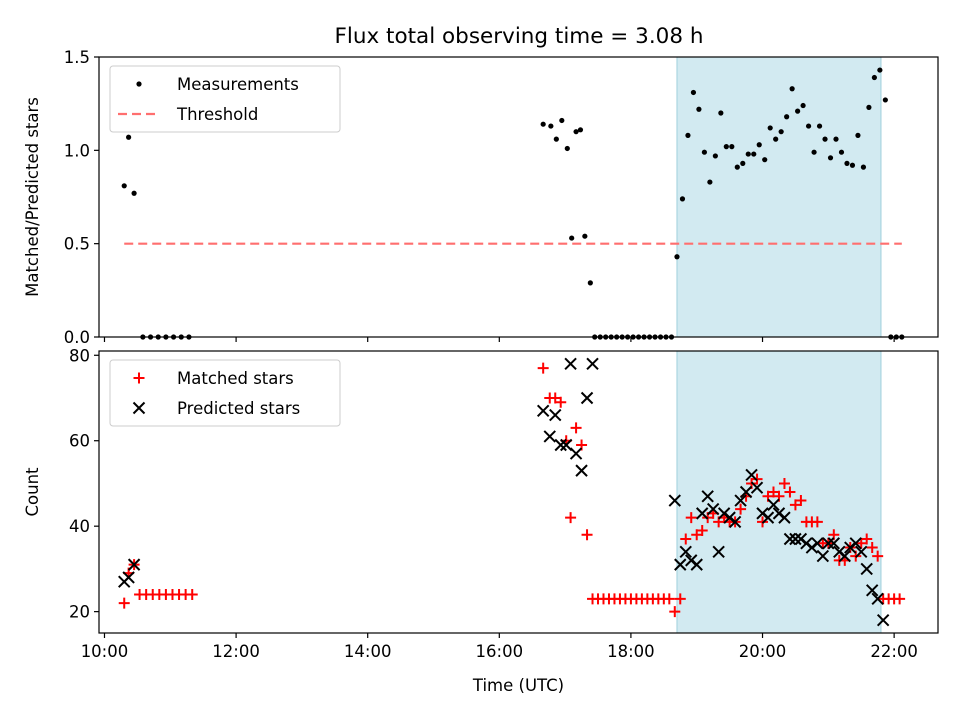  I want to click on x-tick-label: 16:00, so click(500, 651).